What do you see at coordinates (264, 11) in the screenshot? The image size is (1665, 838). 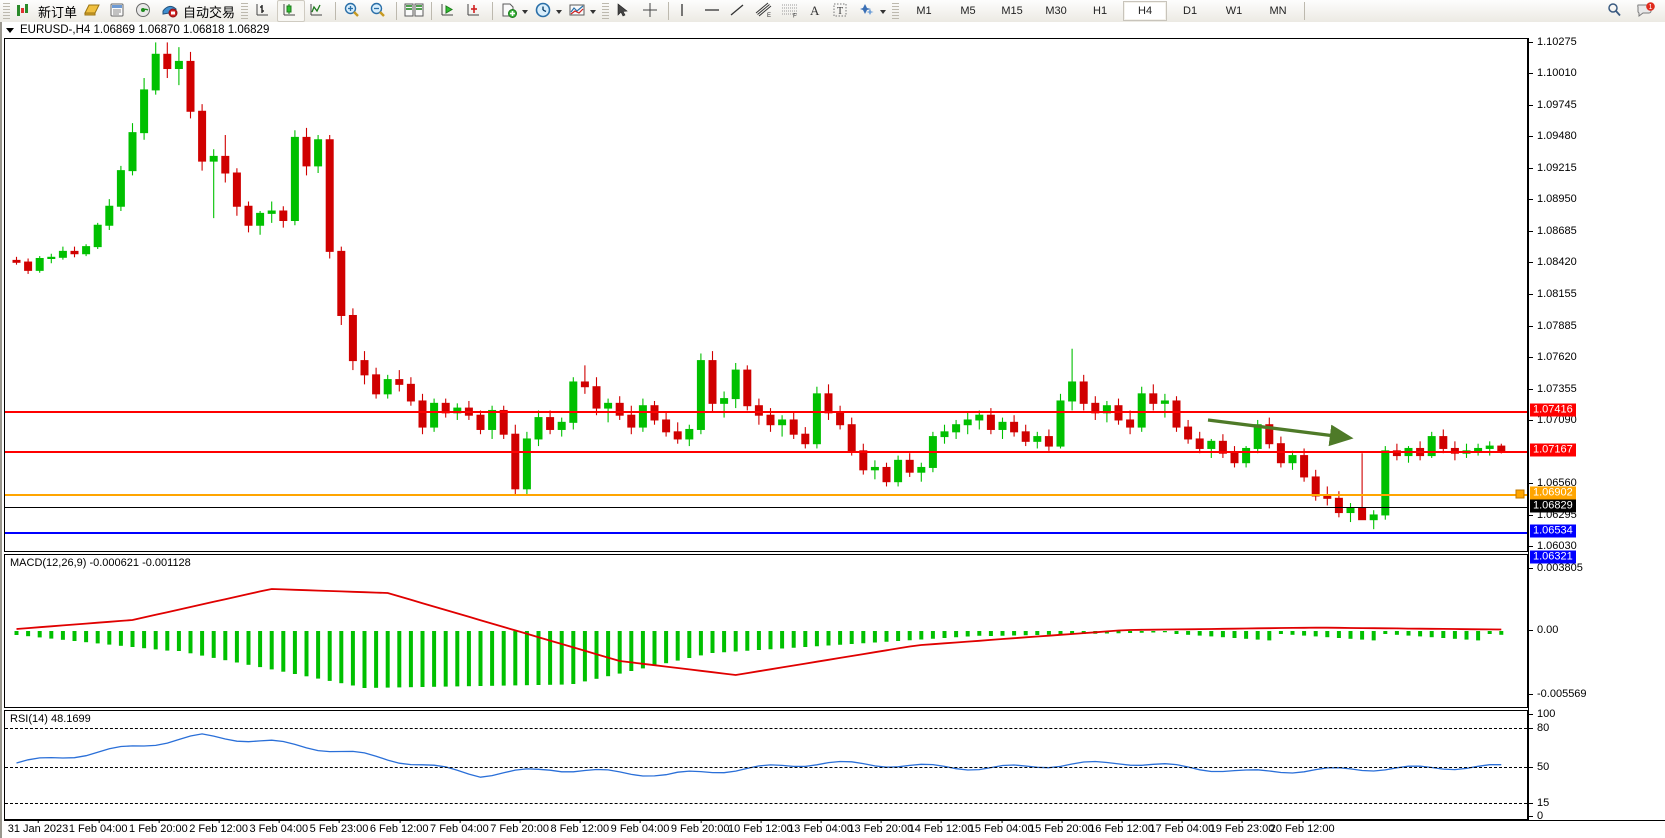 I see `bar-chart-button` at bounding box center [264, 11].